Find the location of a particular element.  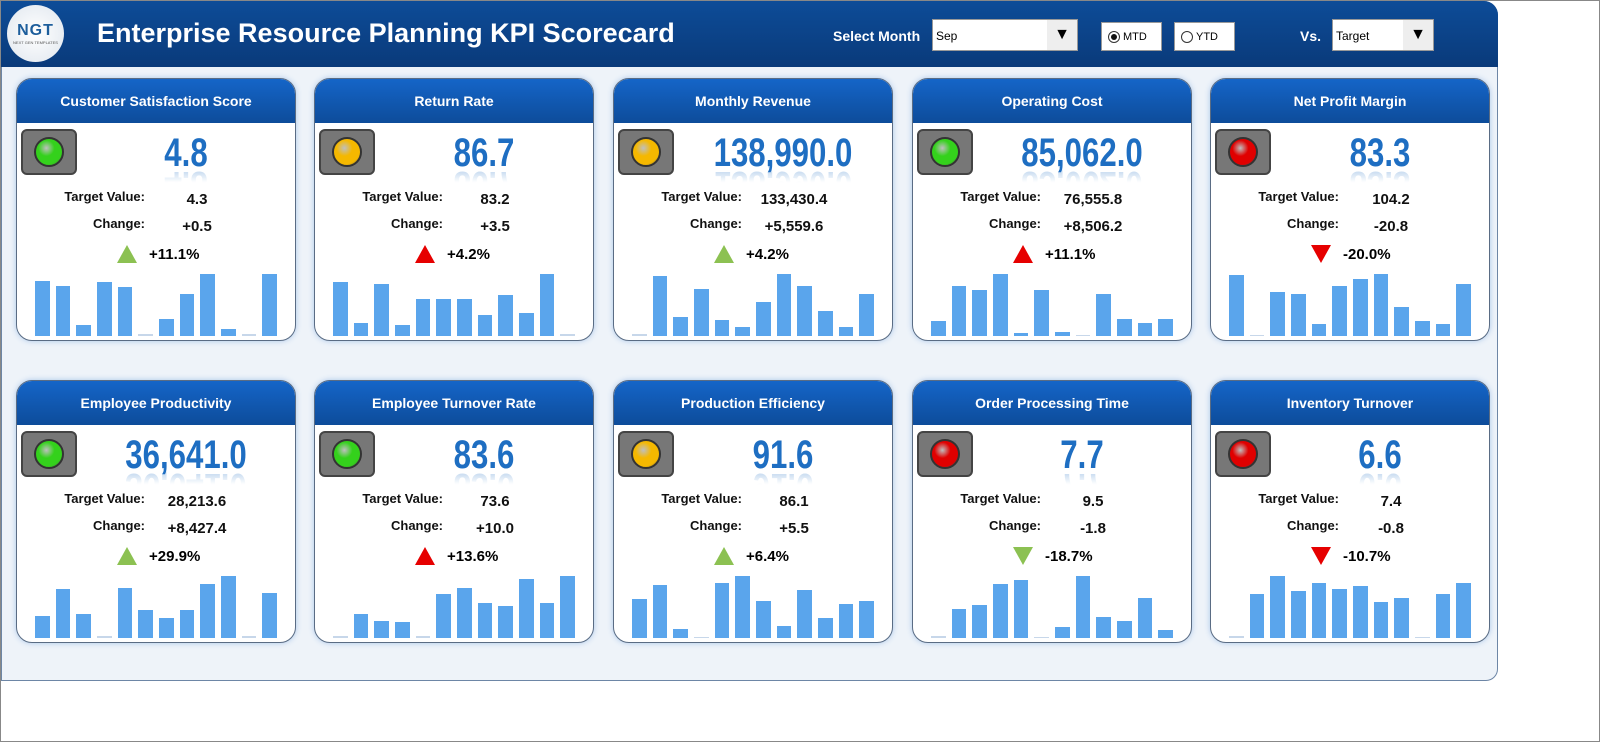

change-percent: -20.0% is located at coordinates (1351, 254).